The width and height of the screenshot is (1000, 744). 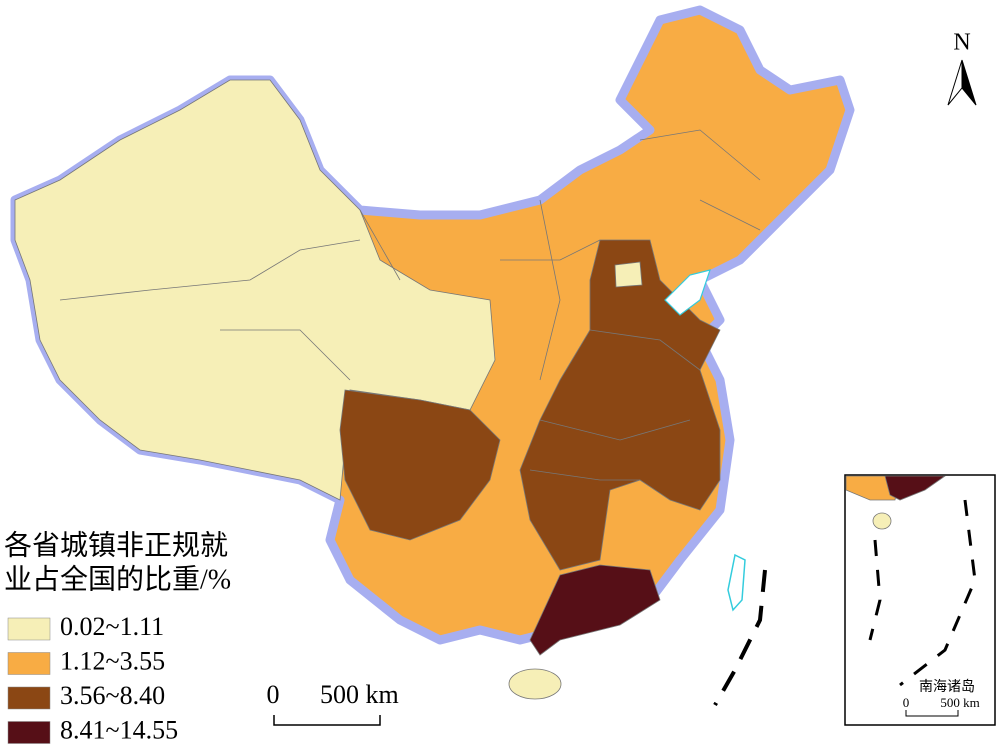 What do you see at coordinates (687, 292) in the screenshot?
I see `bohai-sea` at bounding box center [687, 292].